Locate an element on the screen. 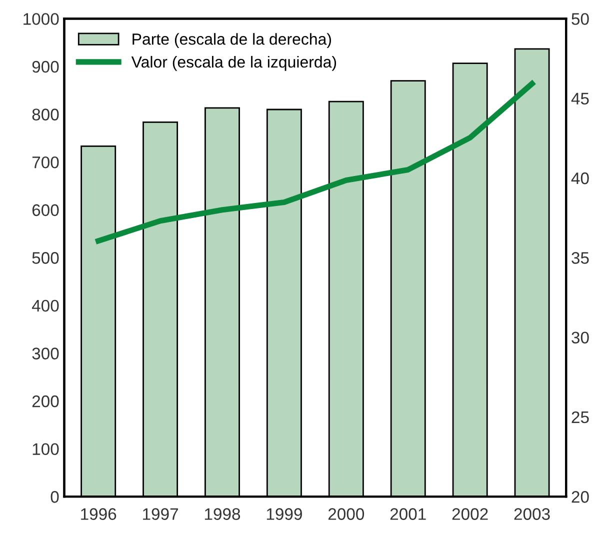  y-tick-label: 1000 is located at coordinates (41, 19).